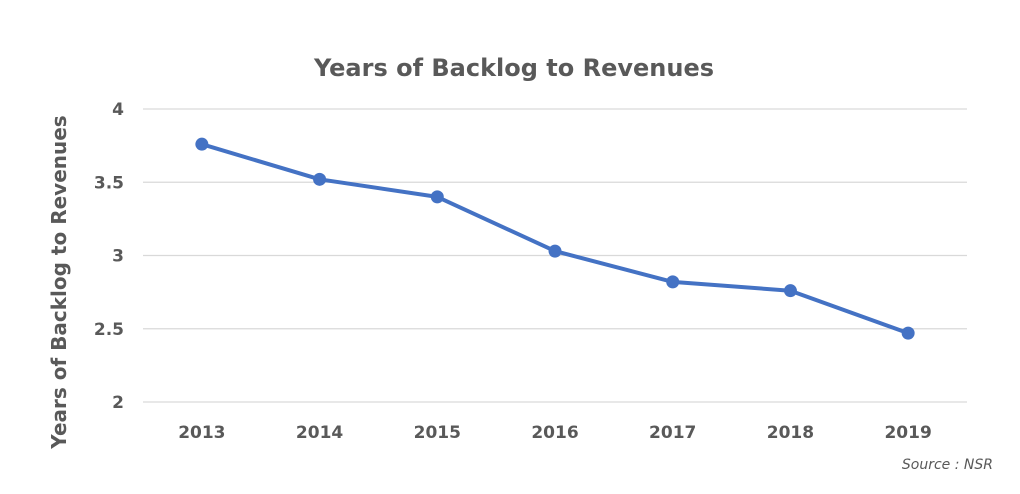 This screenshot has height=494, width=1020. Describe the element at coordinates (201, 433) in the screenshot. I see `x-tick-label: 2013` at that location.